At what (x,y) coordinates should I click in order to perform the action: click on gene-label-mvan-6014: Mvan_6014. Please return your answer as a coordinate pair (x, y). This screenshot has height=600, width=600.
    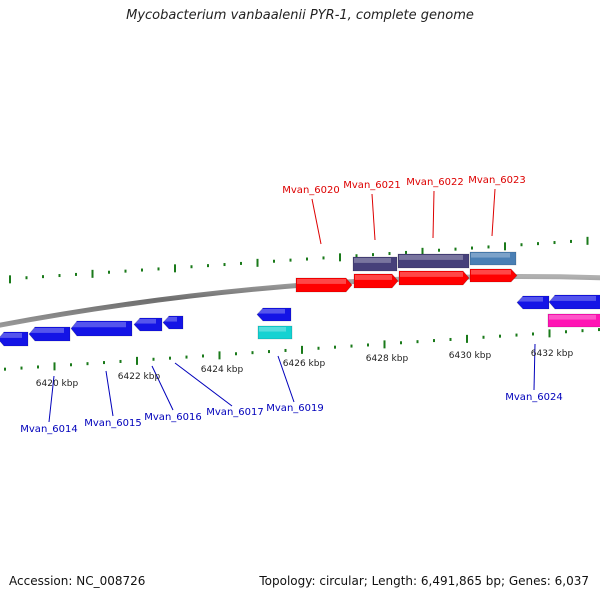
    Looking at the image, I should click on (48, 429).